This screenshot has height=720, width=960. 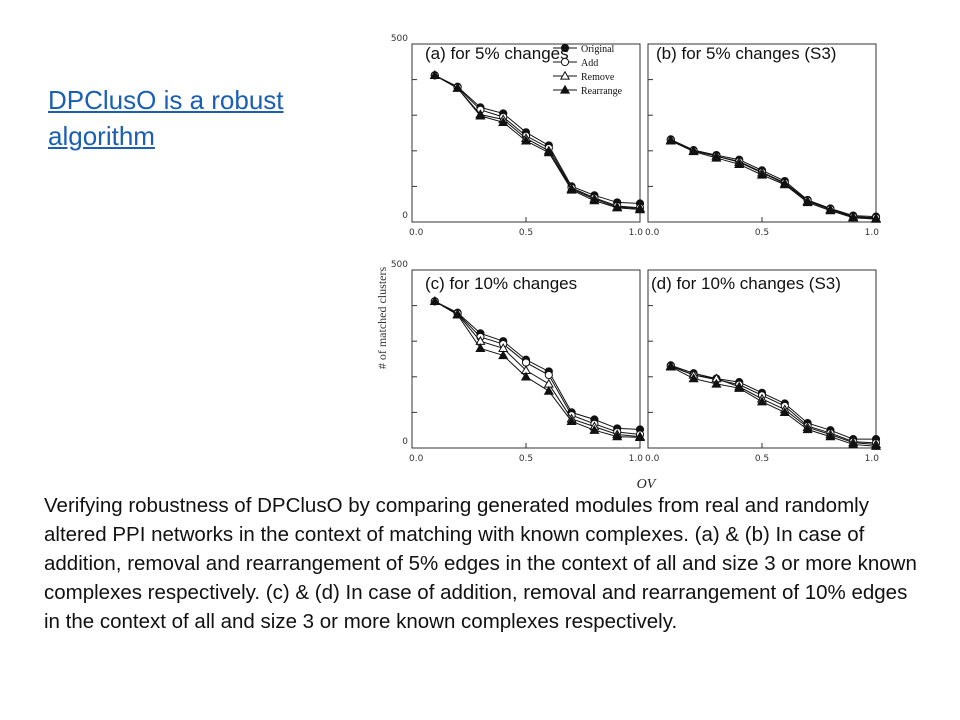 I want to click on legend-label: Add, so click(x=589, y=63).